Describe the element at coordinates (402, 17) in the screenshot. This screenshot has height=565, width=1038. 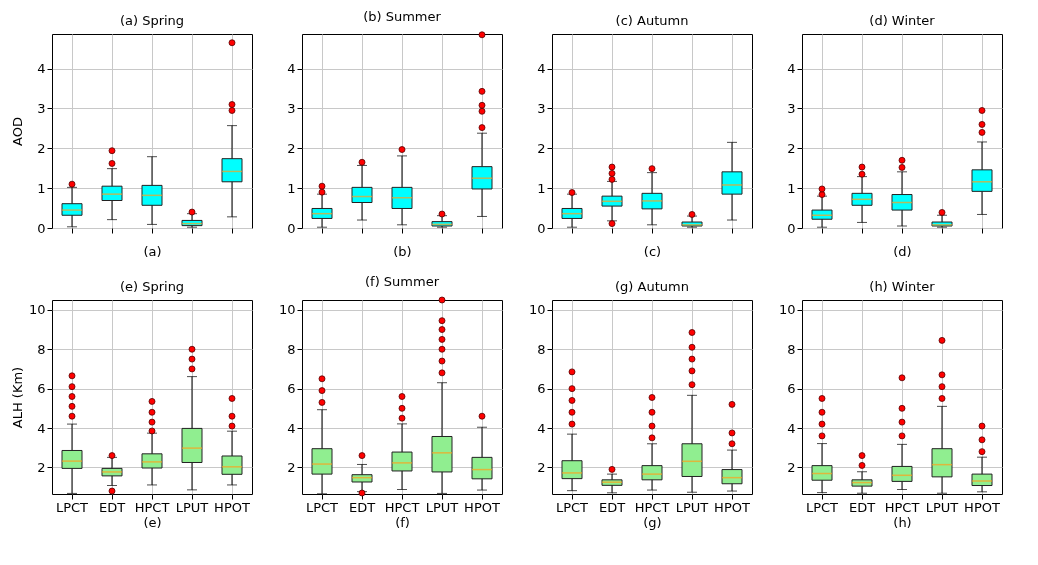
I see `chart-title: (b) Summer` at that location.